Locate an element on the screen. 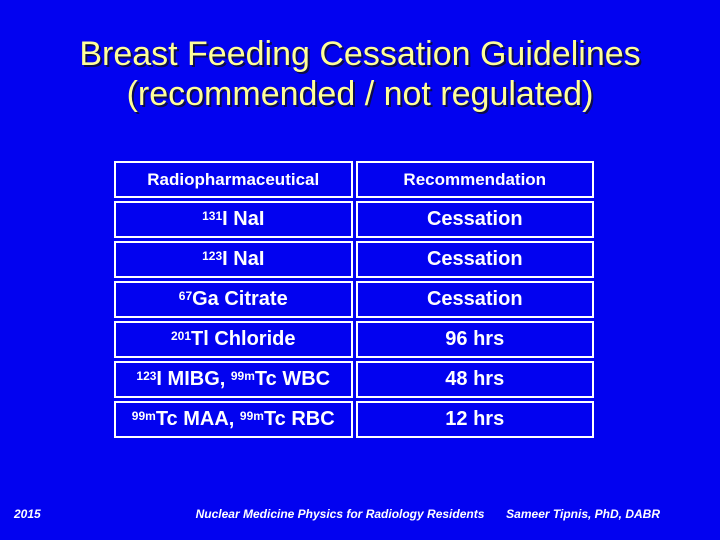 The width and height of the screenshot is (720, 540). table-row: 201Tl Chloride 96 hrs is located at coordinates (354, 339).